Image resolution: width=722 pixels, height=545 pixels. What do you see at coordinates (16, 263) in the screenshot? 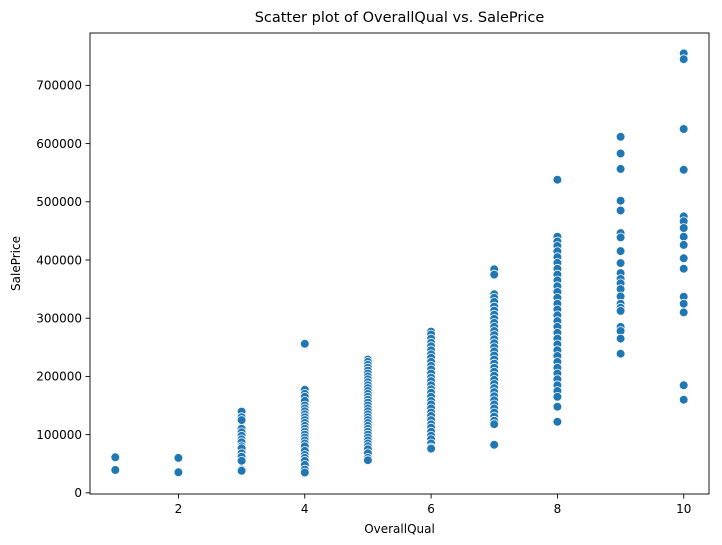
I see `y-axis-label: SalePrice` at bounding box center [16, 263].